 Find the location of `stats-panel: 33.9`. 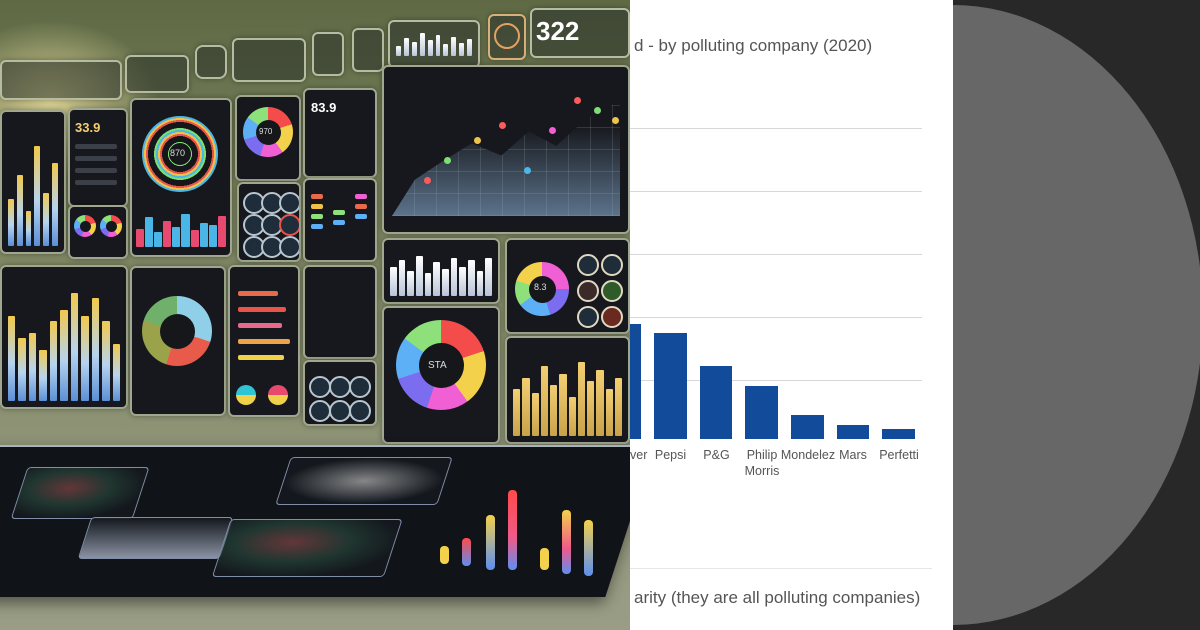

stats-panel: 33.9 is located at coordinates (98, 157).